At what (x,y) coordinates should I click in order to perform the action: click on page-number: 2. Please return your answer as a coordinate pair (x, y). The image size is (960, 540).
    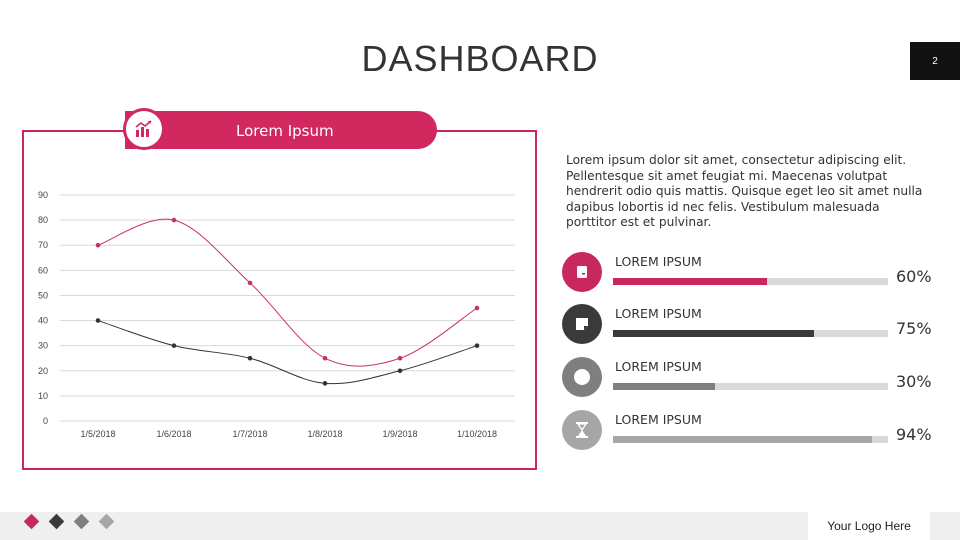
    Looking at the image, I should click on (935, 61).